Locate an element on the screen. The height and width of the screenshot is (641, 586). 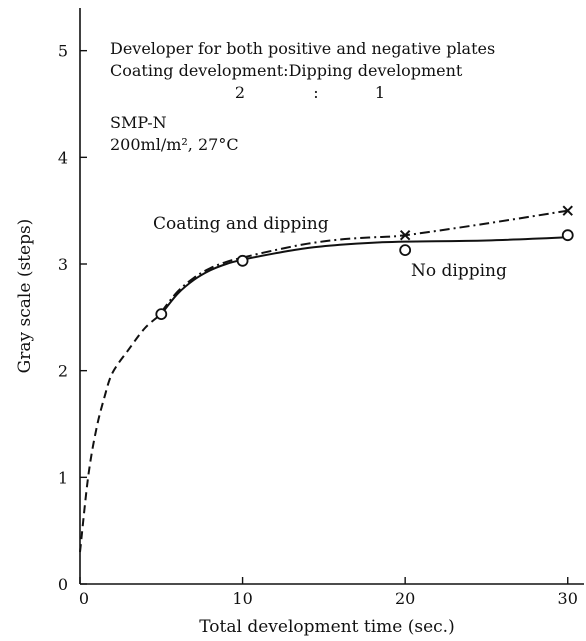
annotation-conditions: 200ml/m², 27°C is located at coordinates (174, 144).